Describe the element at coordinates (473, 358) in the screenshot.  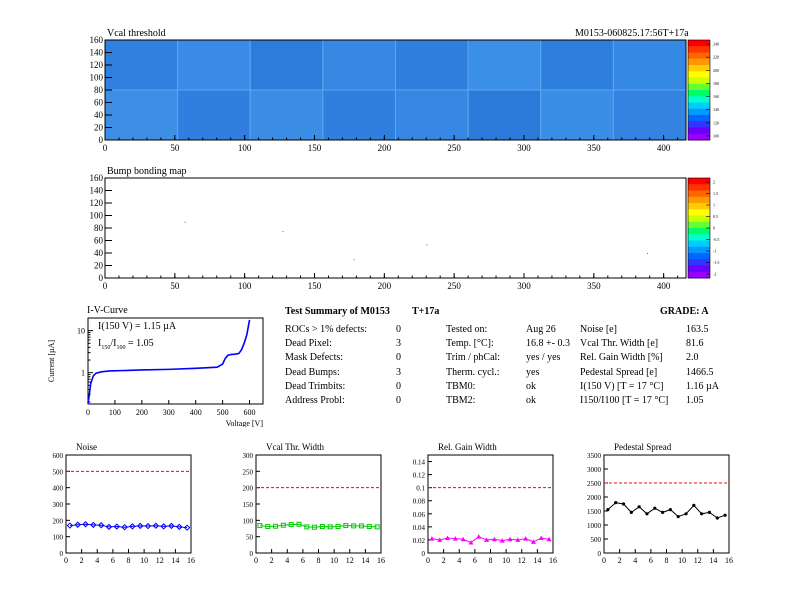
I see `summary-label: Trim / phCal:` at that location.